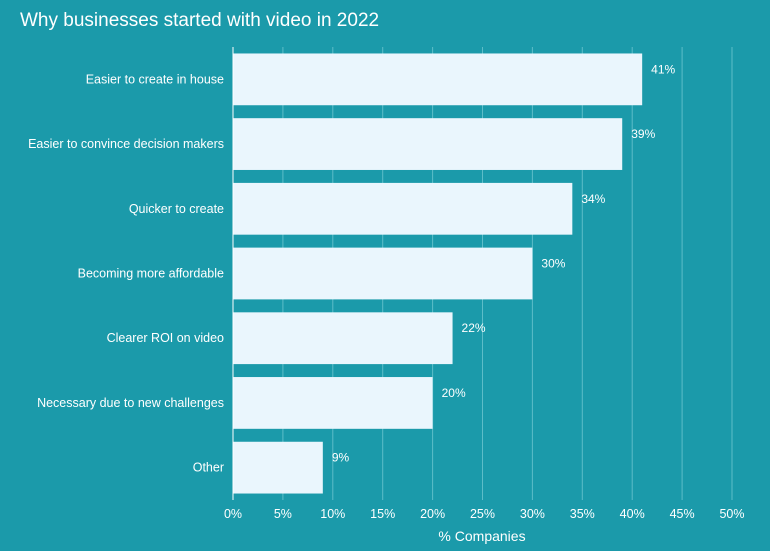 Image resolution: width=770 pixels, height=551 pixels. What do you see at coordinates (731, 514) in the screenshot?
I see `x-tick-label: 50%` at bounding box center [731, 514].